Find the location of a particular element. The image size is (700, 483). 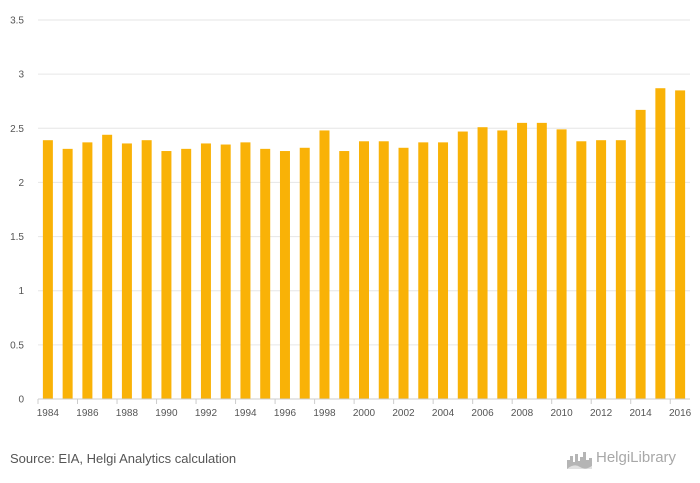

bar-1992 is located at coordinates (205, 271).